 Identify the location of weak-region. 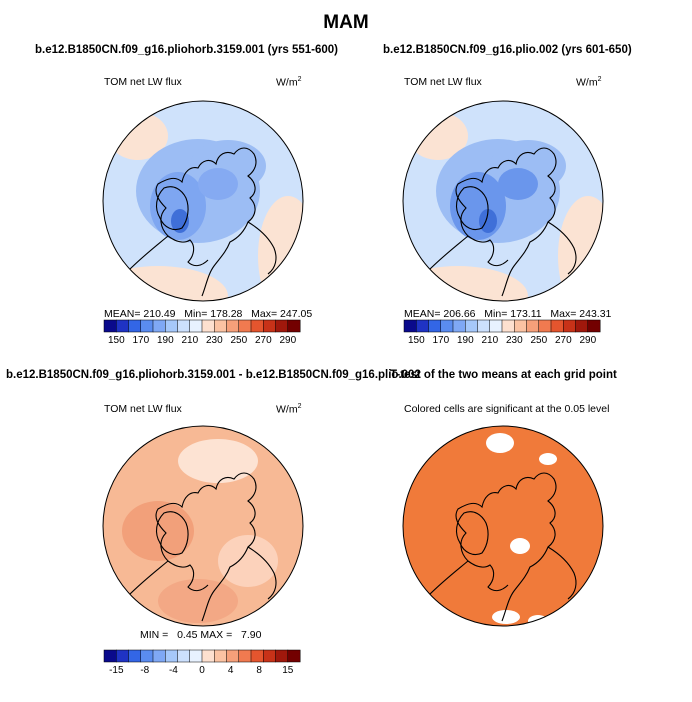
(218, 461).